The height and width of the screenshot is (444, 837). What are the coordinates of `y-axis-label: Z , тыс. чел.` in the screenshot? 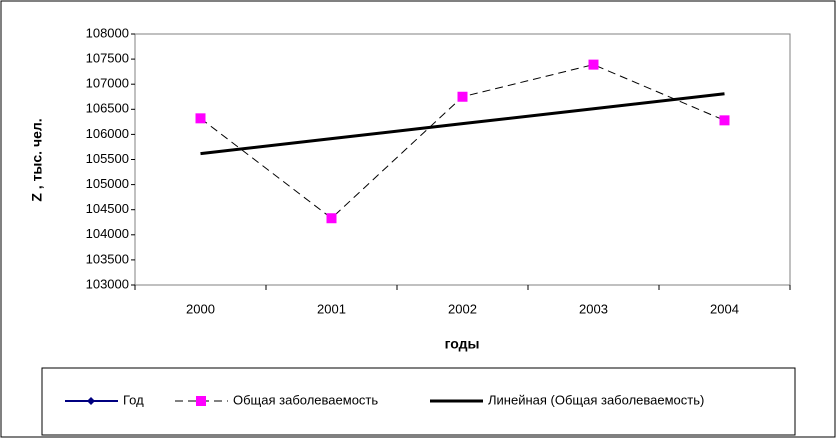 It's located at (37, 159).